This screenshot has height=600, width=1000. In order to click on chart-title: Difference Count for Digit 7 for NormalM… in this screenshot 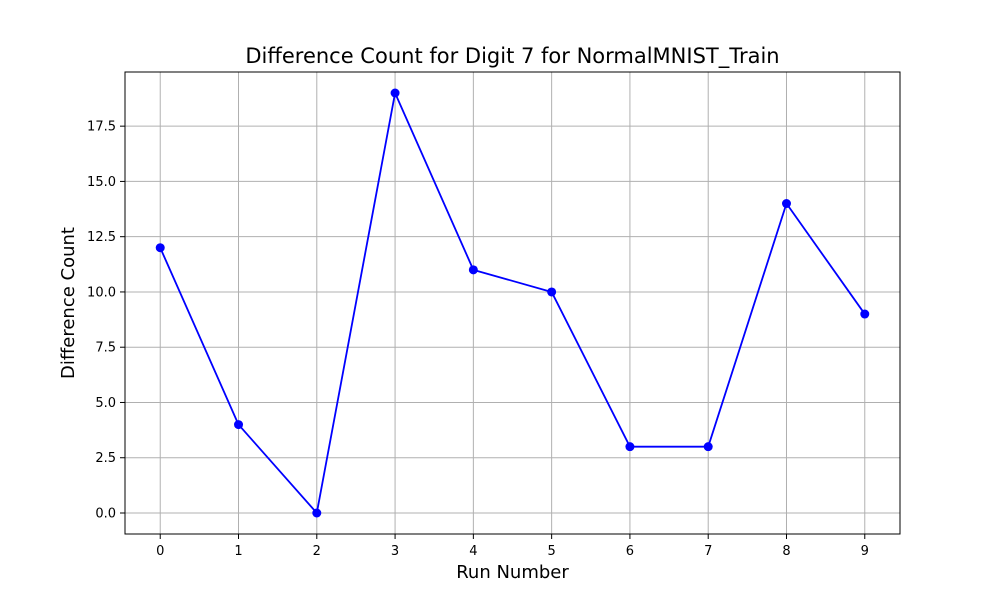, I will do `click(512, 56)`.